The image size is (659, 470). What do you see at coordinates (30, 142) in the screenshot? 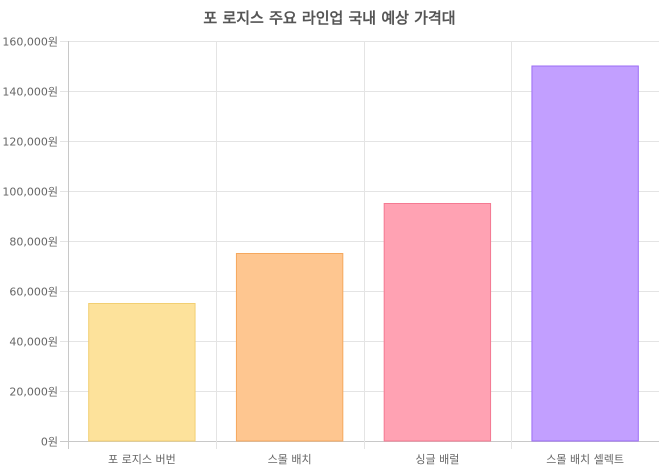
I see `y-tick-label: 120,000원` at bounding box center [30, 142].